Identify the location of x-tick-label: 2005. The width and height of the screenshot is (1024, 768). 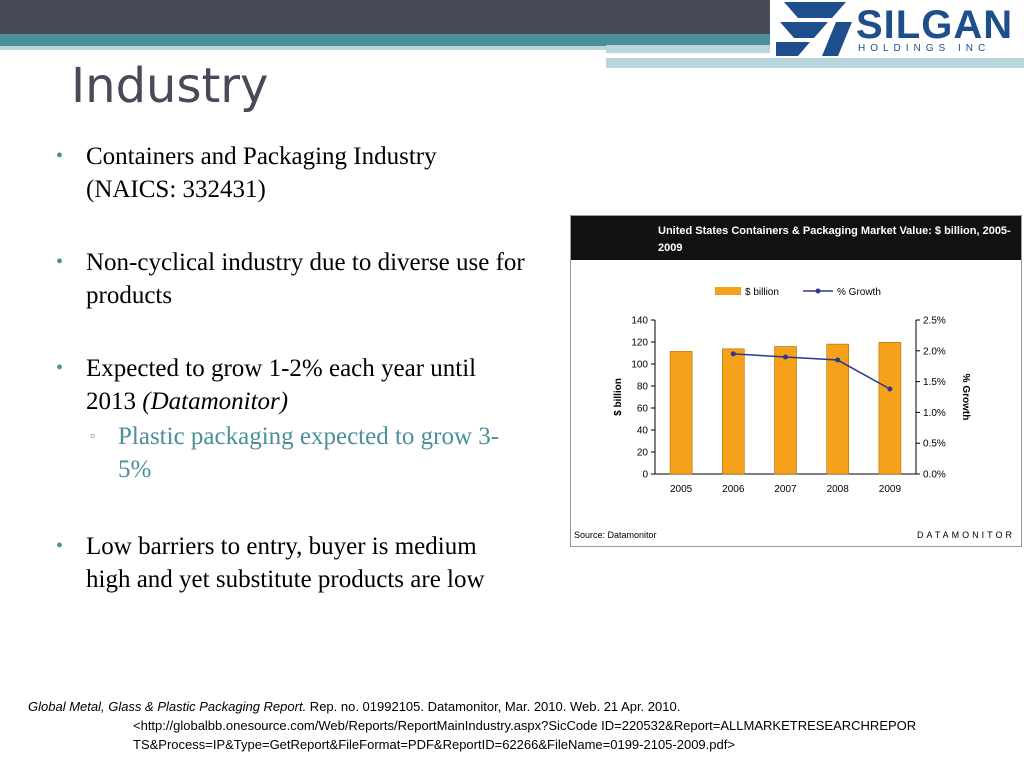
(681, 489).